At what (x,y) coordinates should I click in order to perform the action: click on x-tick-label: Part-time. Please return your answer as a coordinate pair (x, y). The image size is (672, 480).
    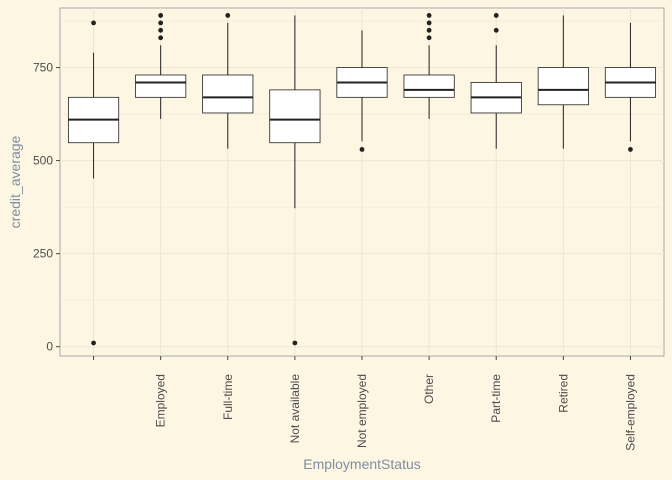
    Looking at the image, I should click on (496, 398).